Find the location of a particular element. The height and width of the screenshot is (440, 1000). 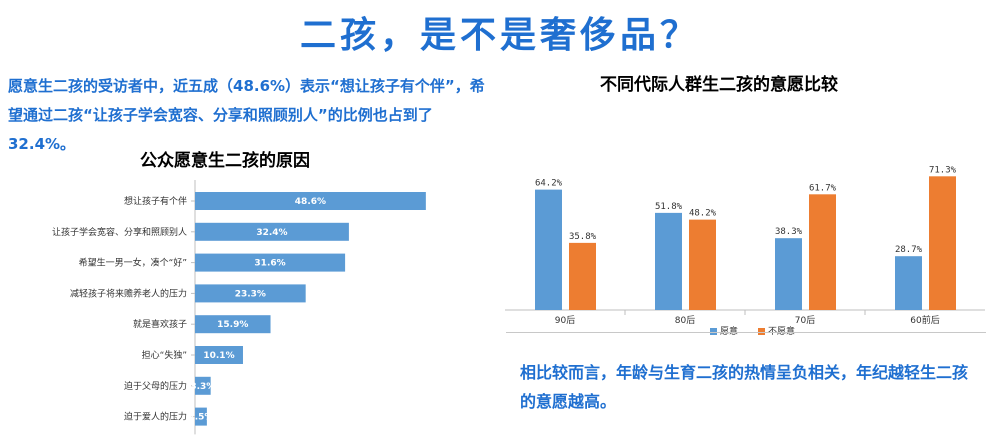

bar-value-label: 71.3% is located at coordinates (943, 170).